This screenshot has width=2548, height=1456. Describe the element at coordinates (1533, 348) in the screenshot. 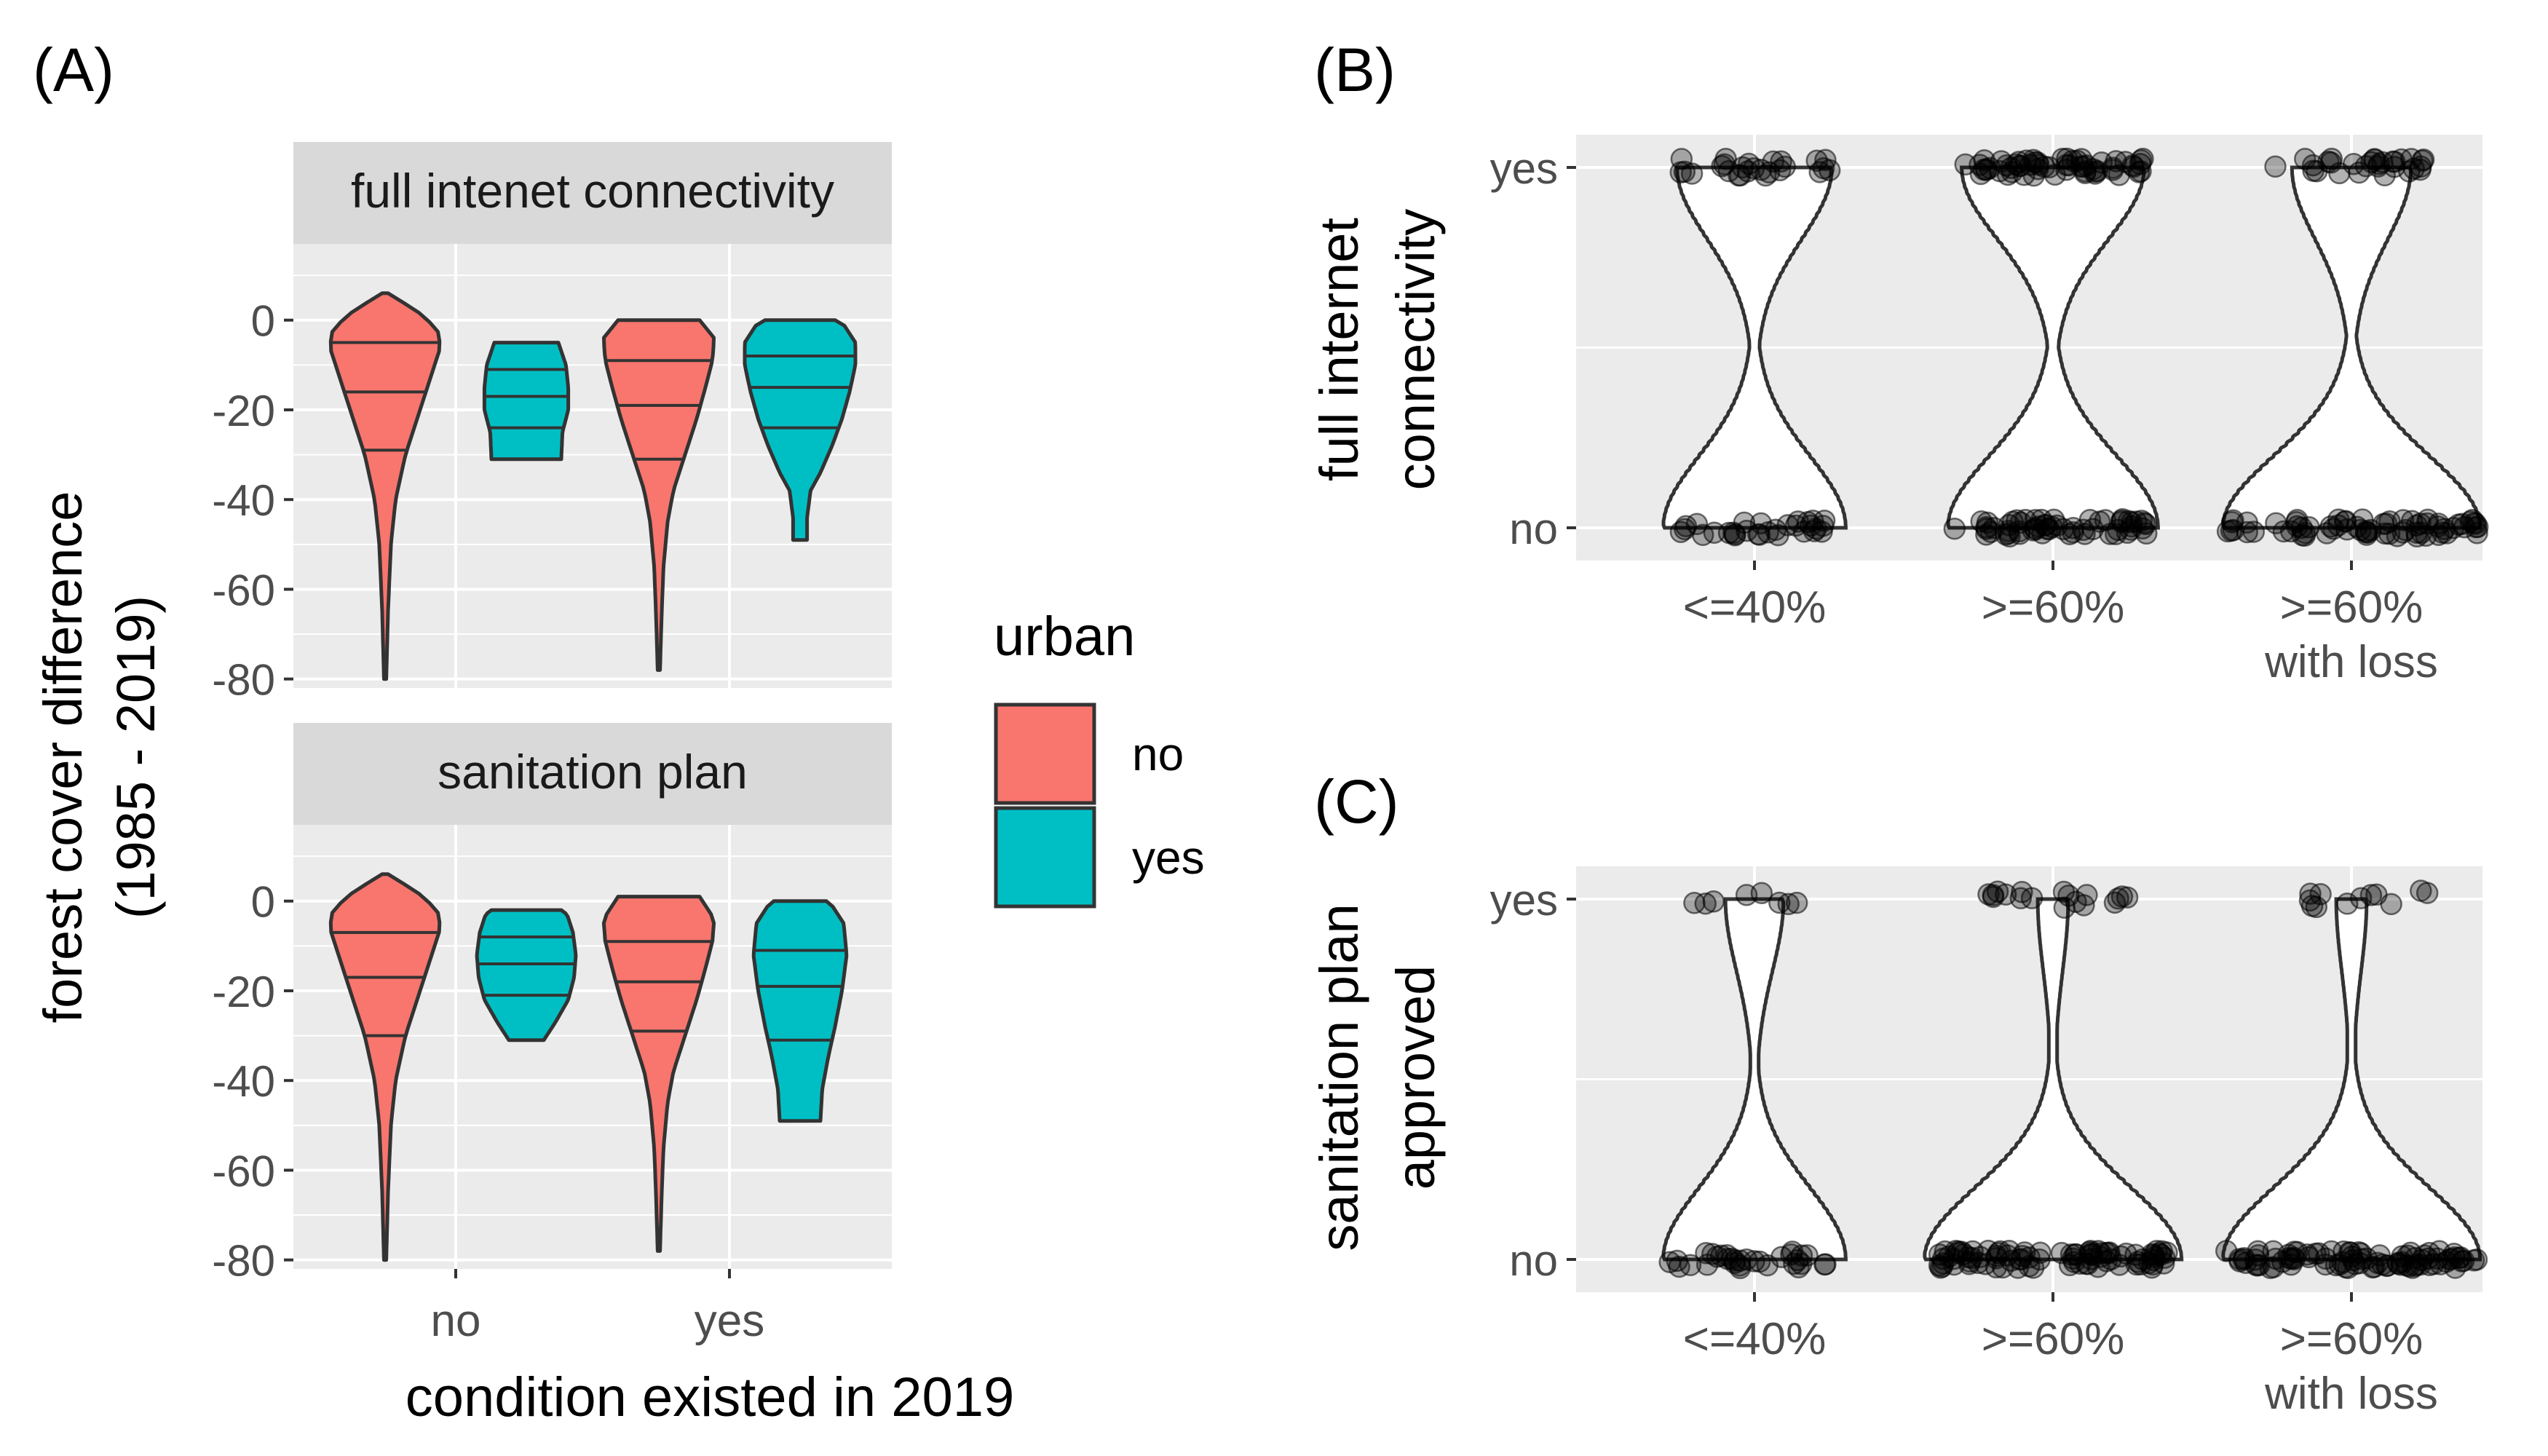

I see `panel-b-y-ticks: yes no` at that location.